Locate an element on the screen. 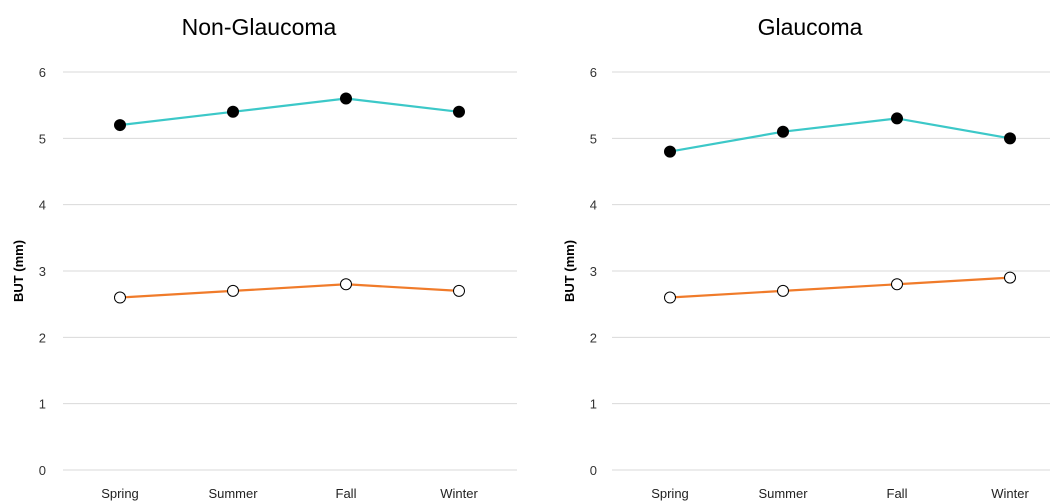 The image size is (1056, 502). chart-title: Non-Glaucoma is located at coordinates (259, 27).